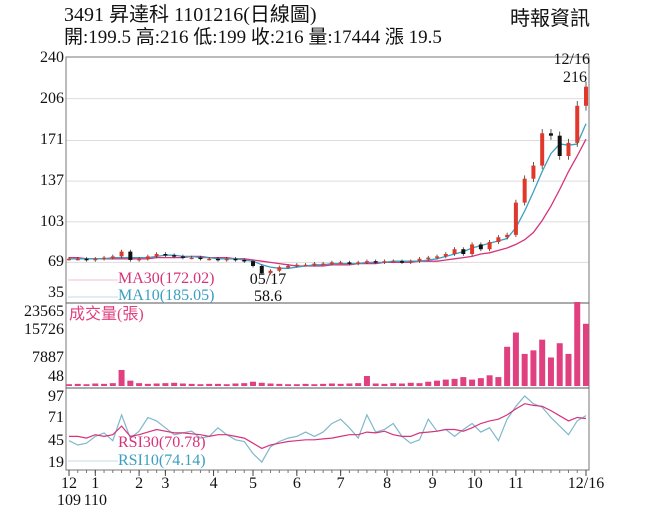  Describe the element at coordinates (56, 418) in the screenshot. I see `rsi-tick-label: 71` at that location.